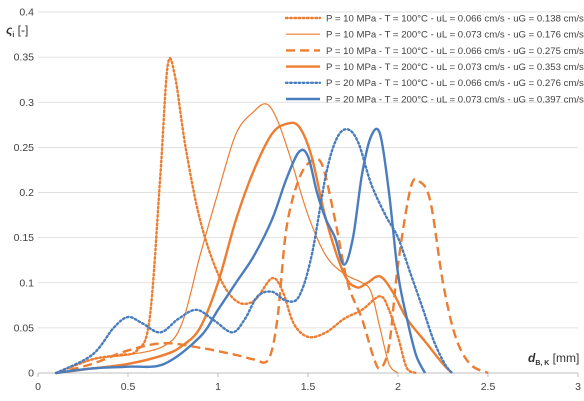 This screenshot has height=401, width=584. What do you see at coordinates (26, 103) in the screenshot?
I see `y-tick-label: 0.3` at bounding box center [26, 103].